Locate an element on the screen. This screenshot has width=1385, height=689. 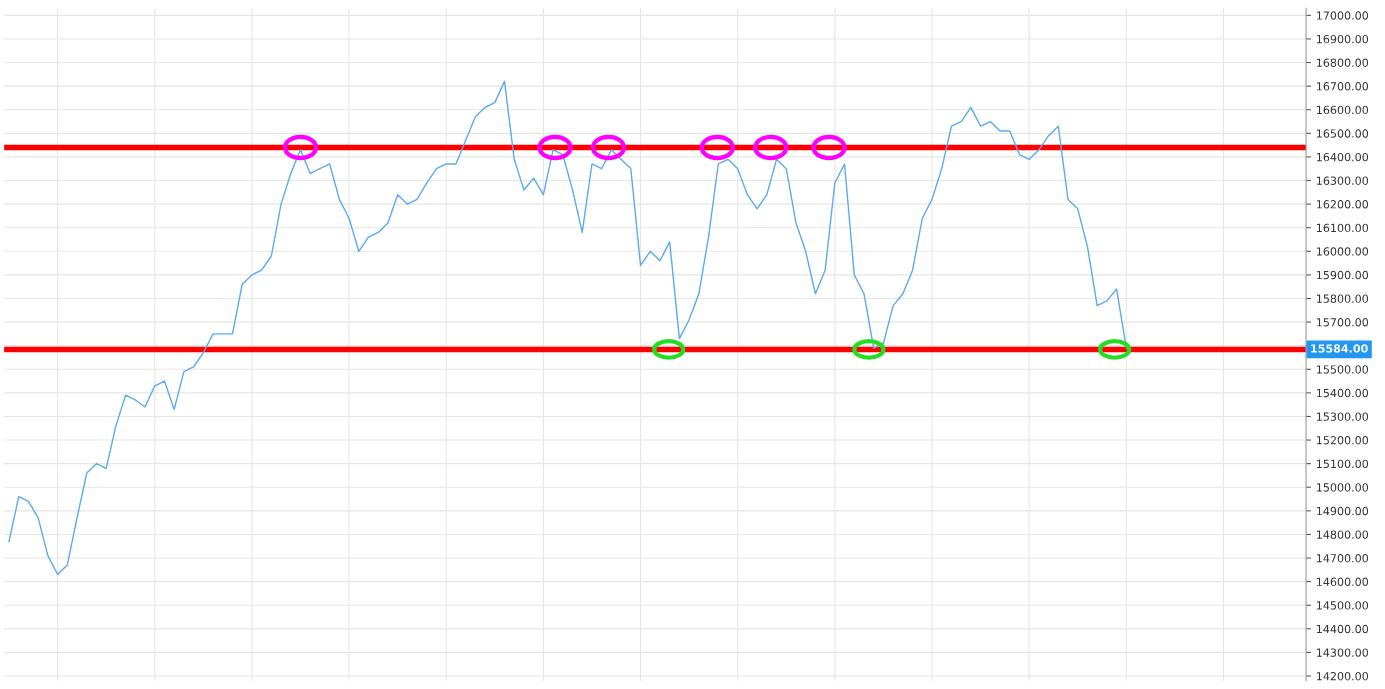
y-tick-label: 16900.00 is located at coordinates (1343, 39).